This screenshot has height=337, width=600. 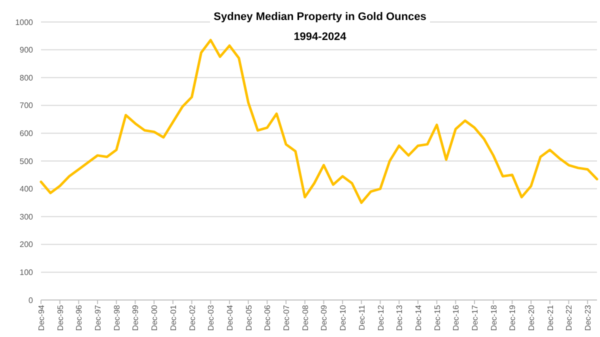 What do you see at coordinates (27, 133) in the screenshot?
I see `y-tick-label: 600` at bounding box center [27, 133].